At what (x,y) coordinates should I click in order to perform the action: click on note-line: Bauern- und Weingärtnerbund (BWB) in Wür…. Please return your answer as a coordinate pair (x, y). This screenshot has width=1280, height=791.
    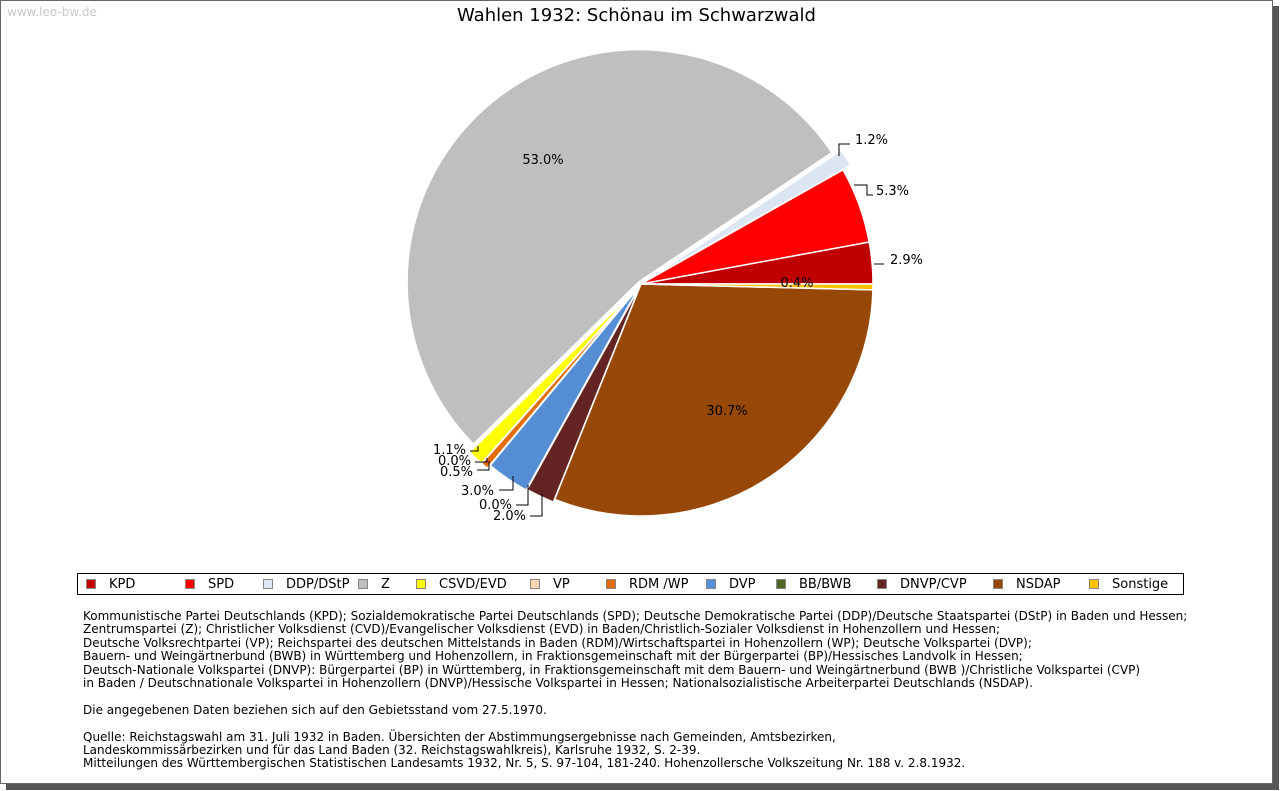
    Looking at the image, I should click on (553, 656).